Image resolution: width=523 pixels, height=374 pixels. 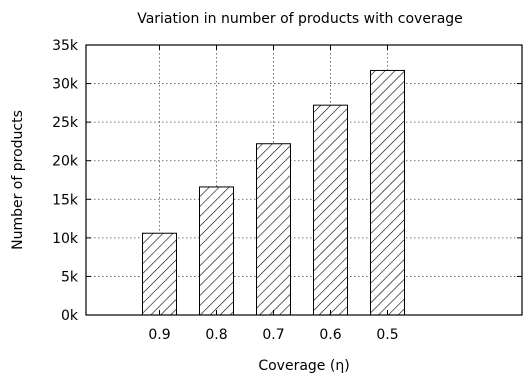 I want to click on x-axis-title: Coverage (η), so click(x=303, y=366).